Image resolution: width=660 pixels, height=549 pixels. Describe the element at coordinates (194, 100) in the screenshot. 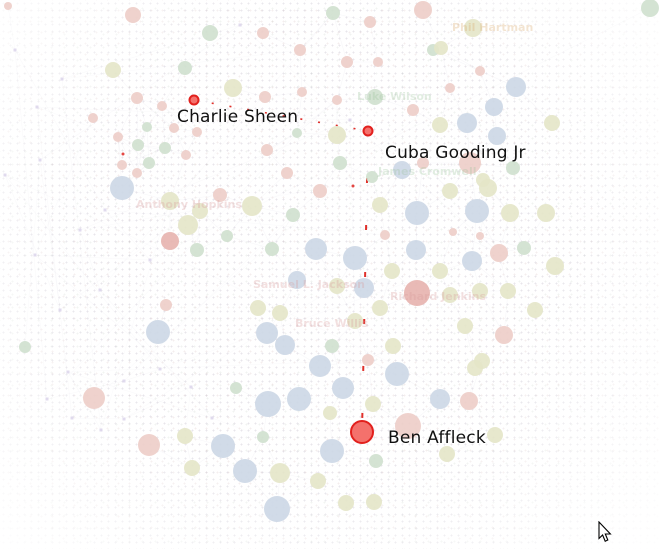

I see `highlighted-node-charlie-sheen` at that location.